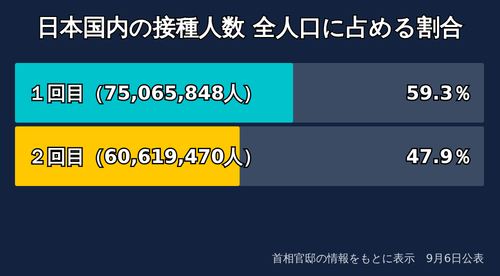  Describe the element at coordinates (250, 28) in the screenshot. I see `chart-title: 日本国内の接種人数 全人口に占める割合` at that location.